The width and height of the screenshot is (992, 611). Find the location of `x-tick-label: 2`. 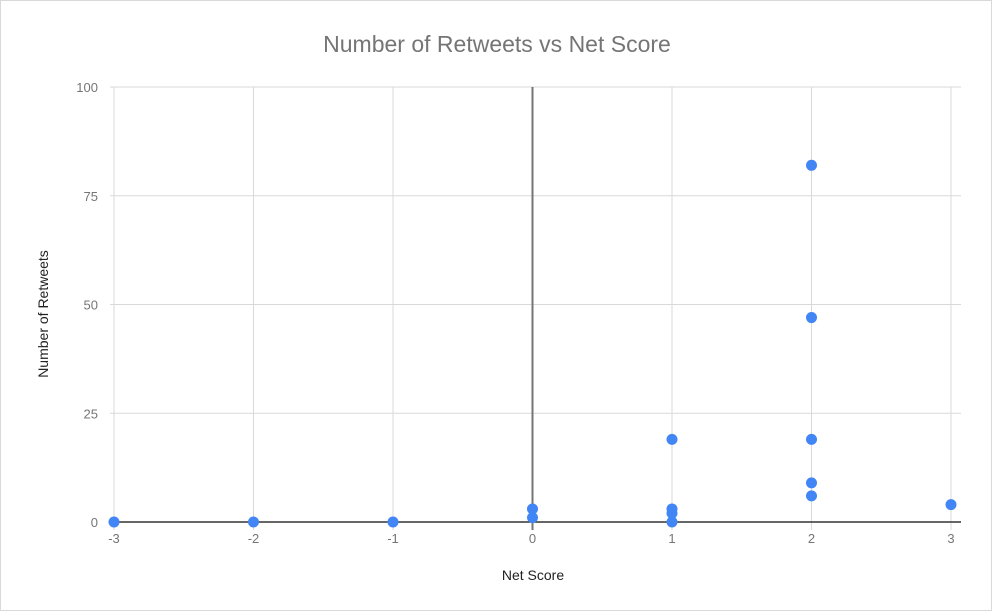

x-tick-label: 2 is located at coordinates (811, 538).